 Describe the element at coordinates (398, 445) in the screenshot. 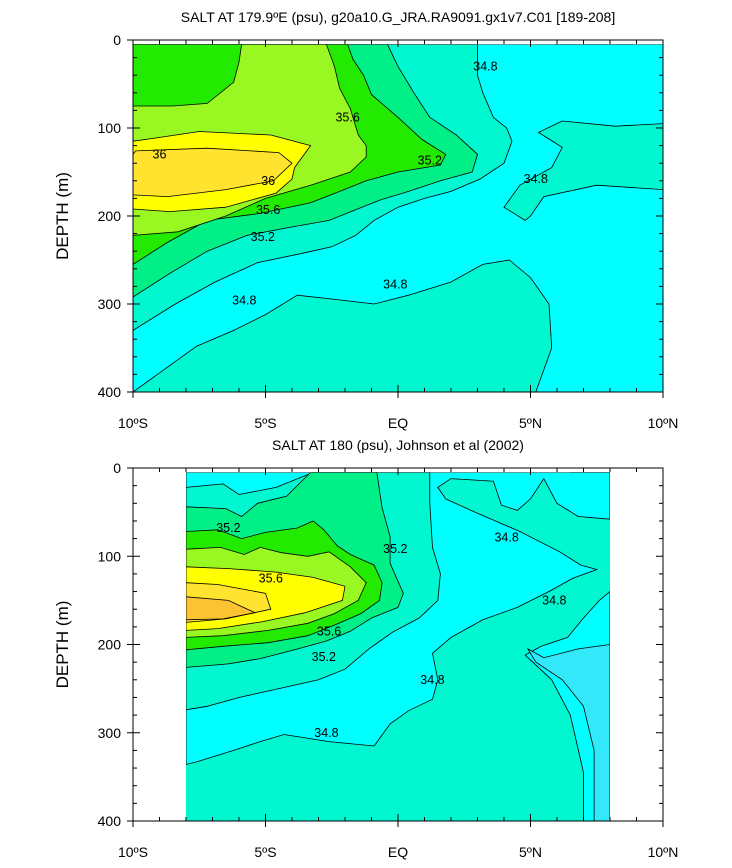

I see `chart-title: SALT AT 180 (psu), Johnson et al (2002)` at that location.